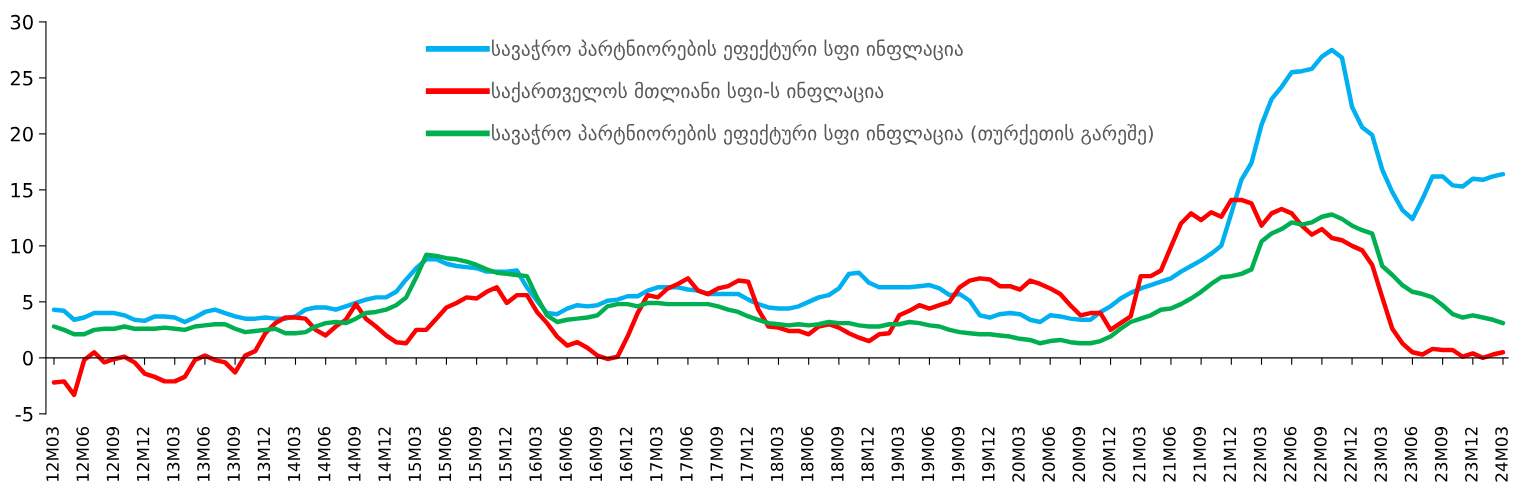  What do you see at coordinates (1079, 454) in the screenshot?
I see `x-tick-label: 20M09` at bounding box center [1079, 454].